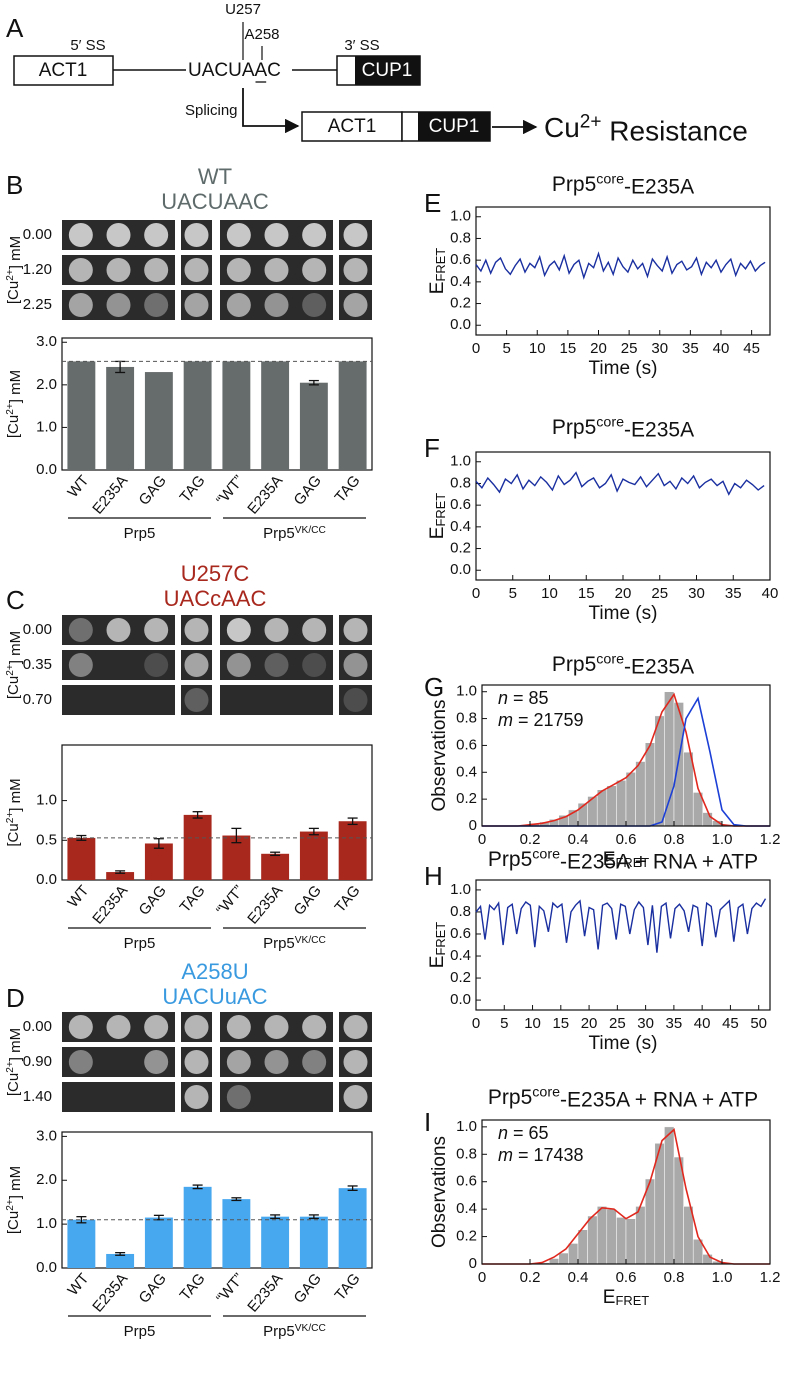 The image size is (790, 1386). What do you see at coordinates (645, 1023) in the screenshot?
I see `x-tick-label: 30` at bounding box center [645, 1023].